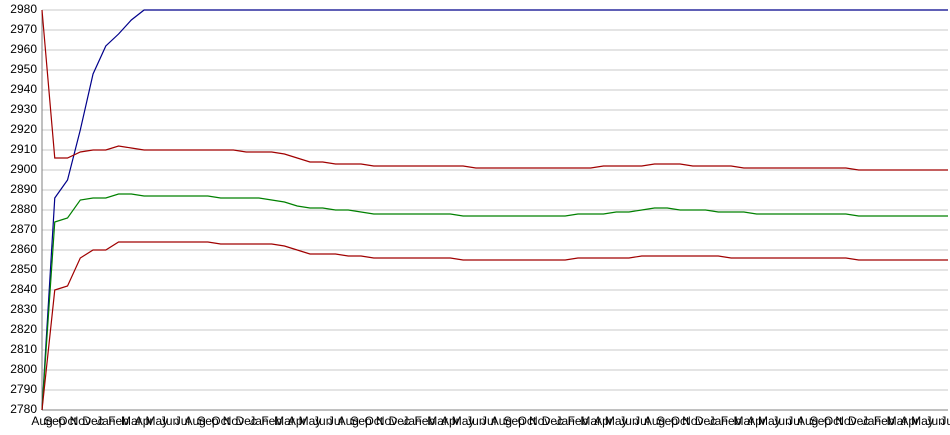 This screenshot has width=950, height=435. I want to click on y-tick-label: 2940, so click(23, 89).